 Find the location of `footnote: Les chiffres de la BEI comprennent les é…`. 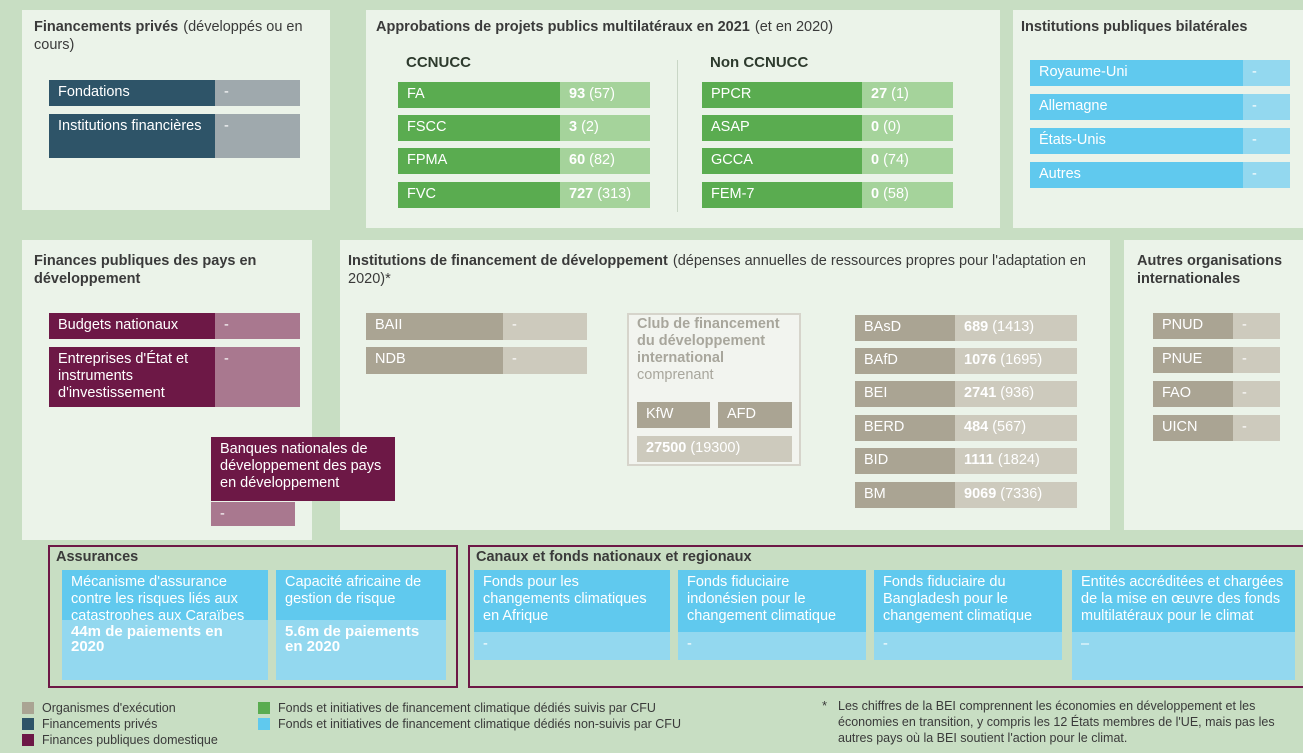

footnote: Les chiffres de la BEI comprennent les é… is located at coordinates (1056, 722).